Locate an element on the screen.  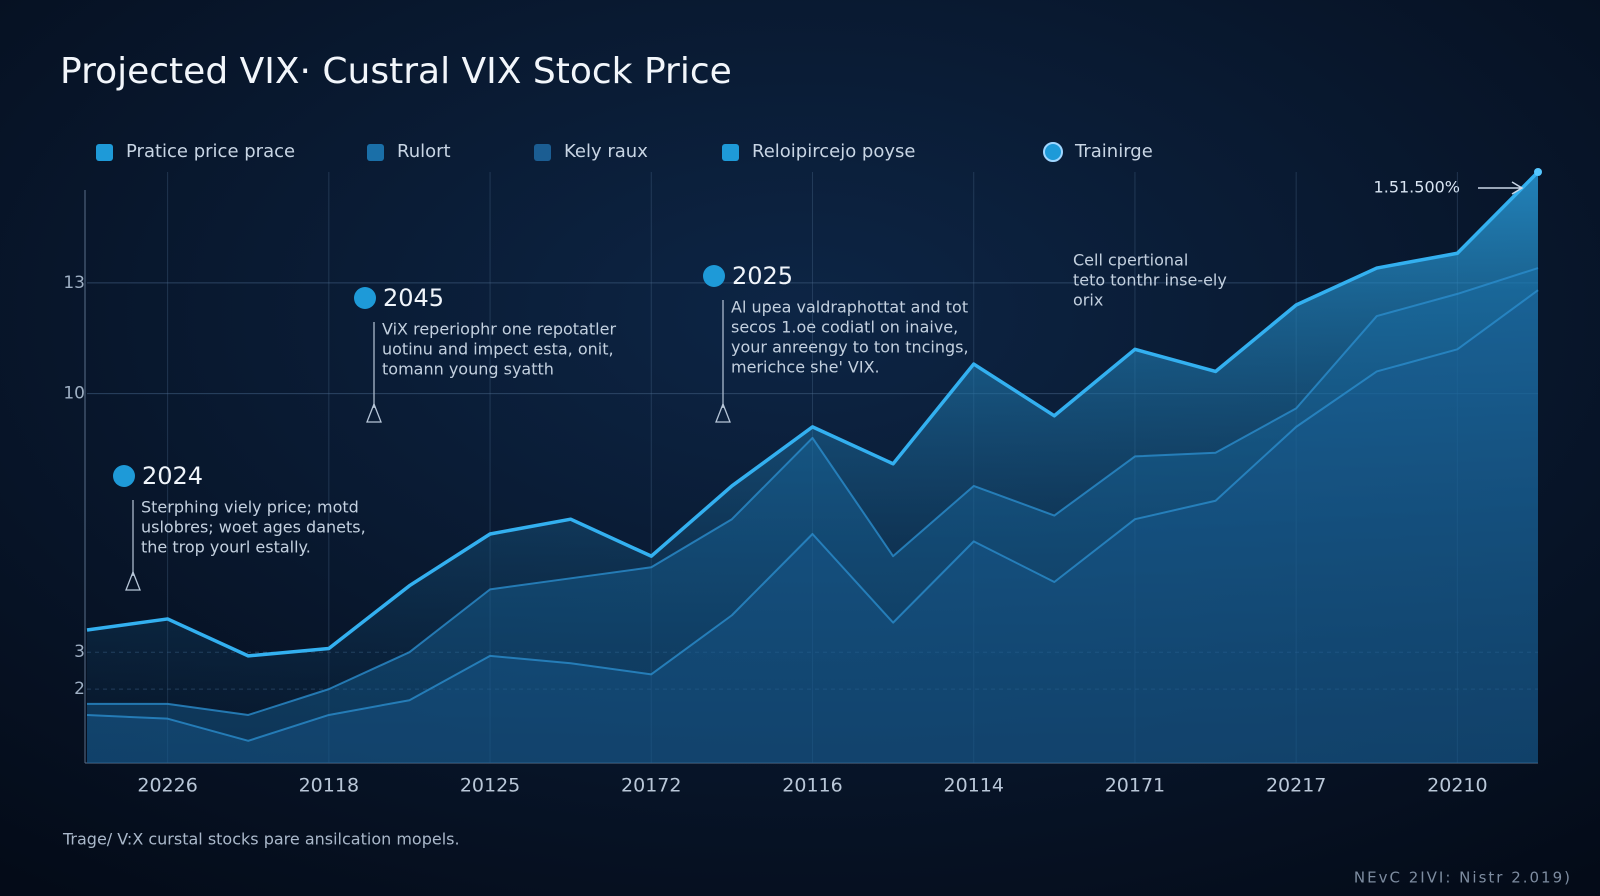
annotation-text: secos 1.oe codiatl on inaive, is located at coordinates (844, 327).